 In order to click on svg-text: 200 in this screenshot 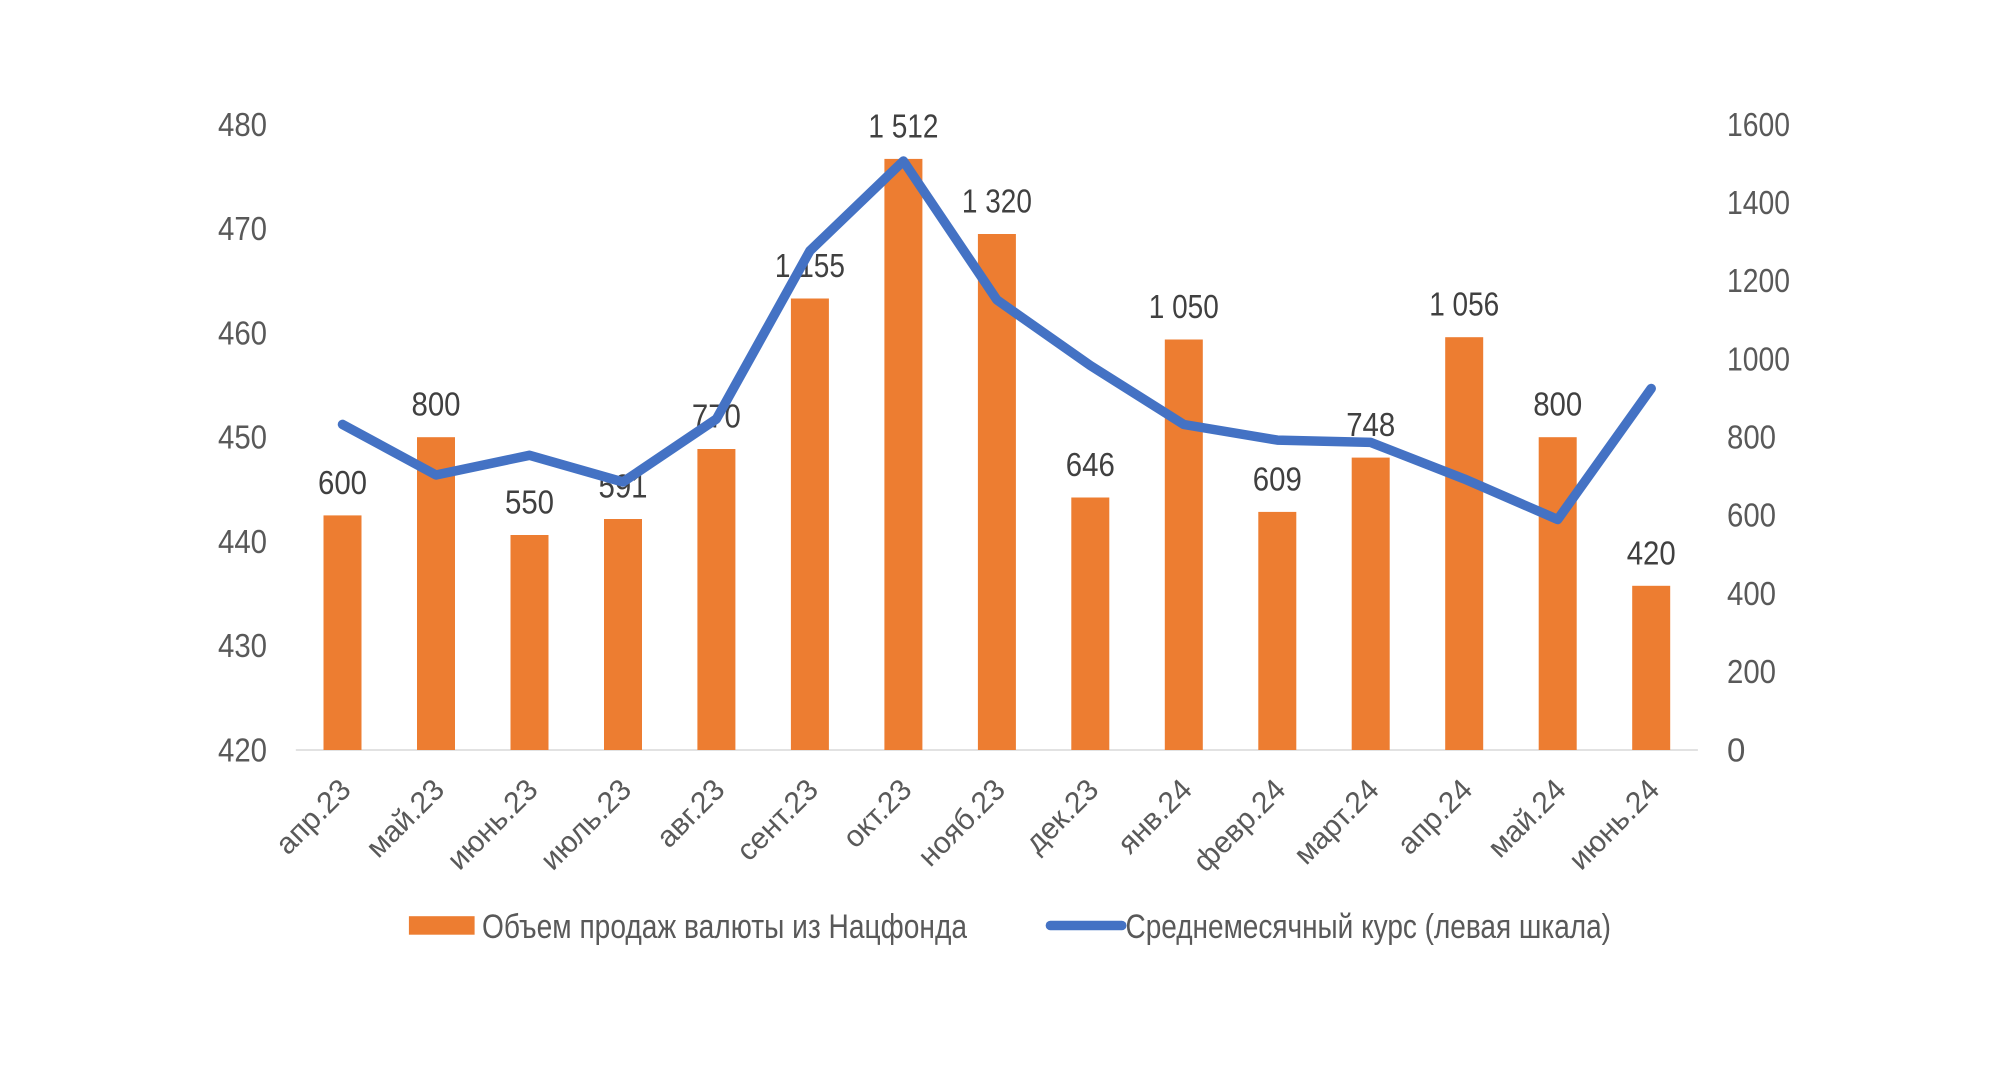, I will do `click(1751, 671)`.